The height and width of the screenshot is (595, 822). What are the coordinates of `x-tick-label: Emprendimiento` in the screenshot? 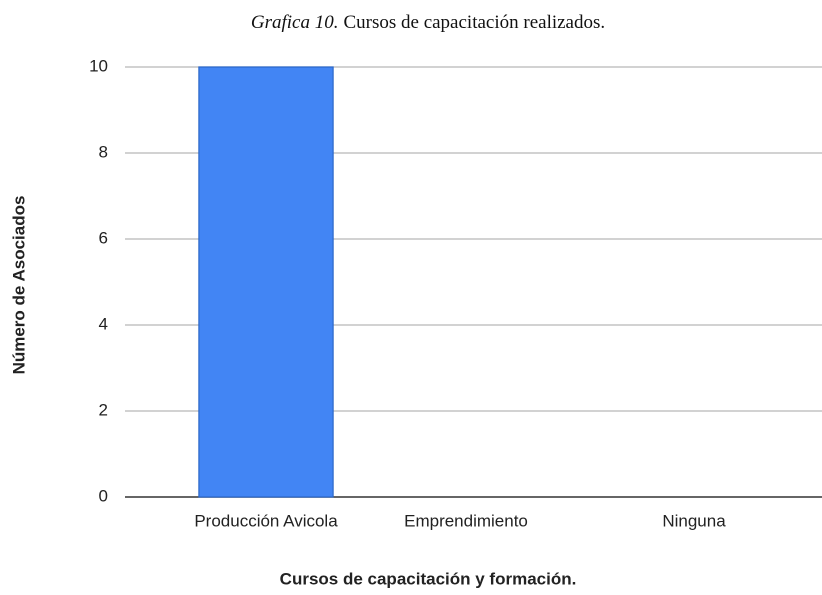 It's located at (466, 520).